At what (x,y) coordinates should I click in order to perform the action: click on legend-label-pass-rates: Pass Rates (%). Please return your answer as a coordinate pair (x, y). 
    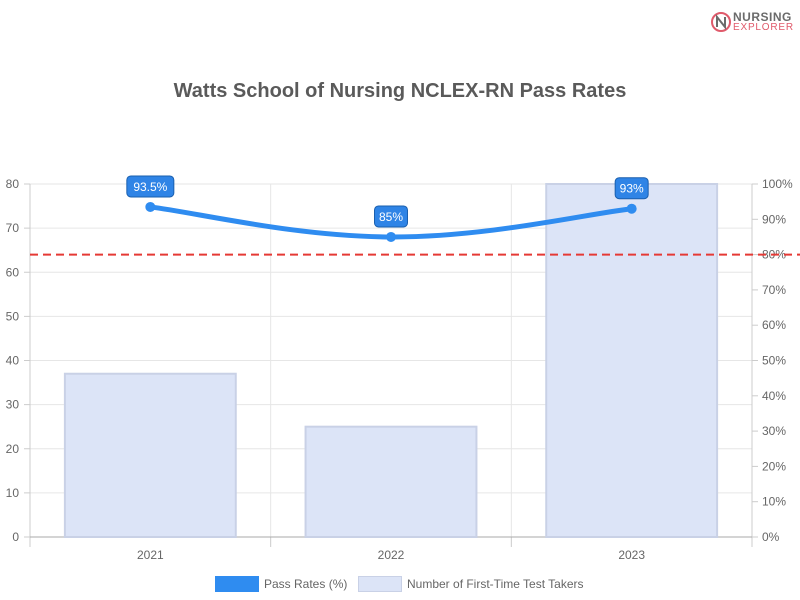
    Looking at the image, I should click on (306, 584).